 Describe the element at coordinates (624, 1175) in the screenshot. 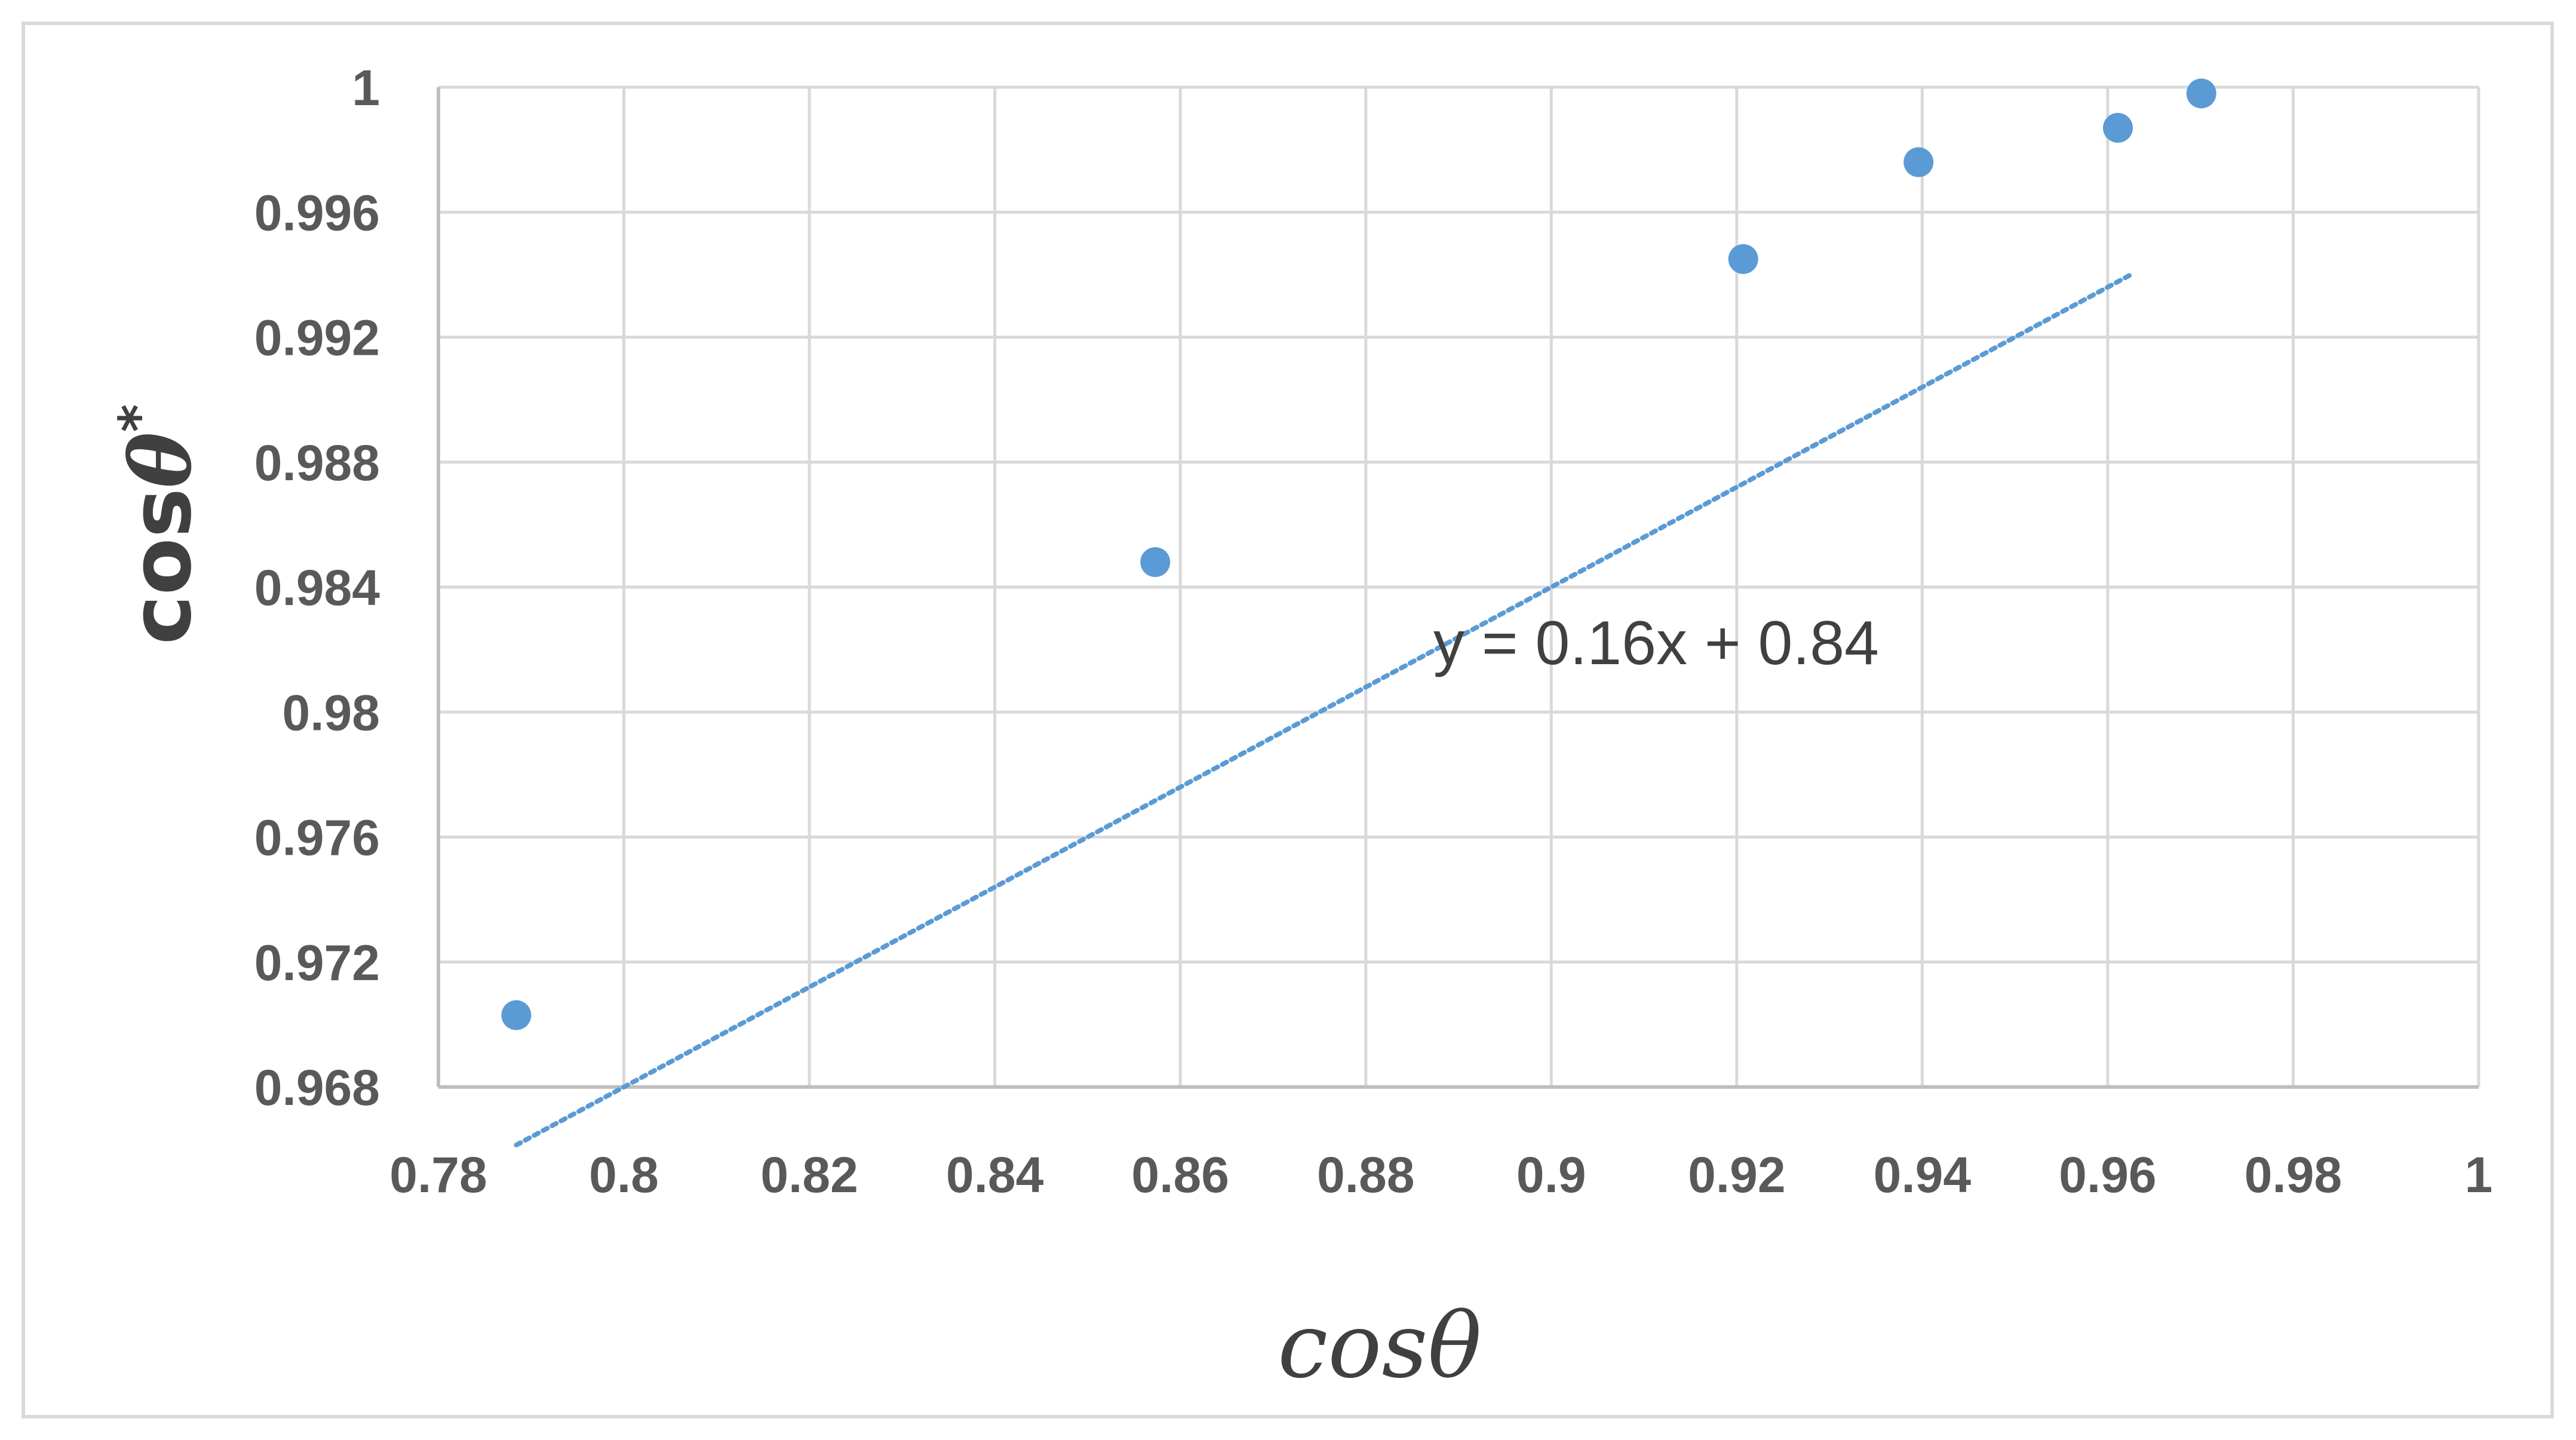

I see `x-tick-label: 0.8` at that location.